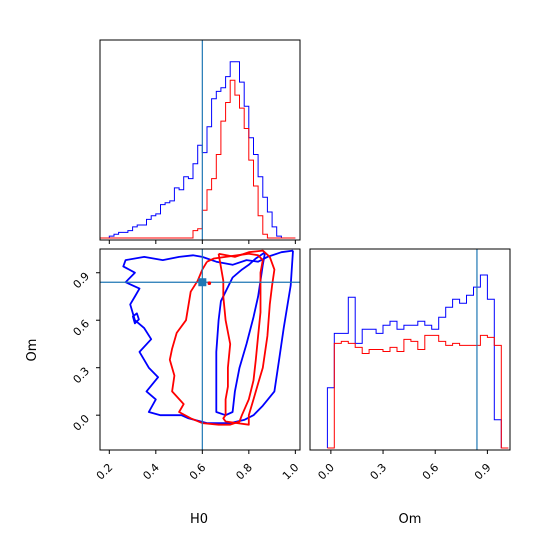 The height and width of the screenshot is (550, 550). What do you see at coordinates (431, 472) in the screenshot?
I see `om-x-tick-label-2: 0.6` at bounding box center [431, 472].